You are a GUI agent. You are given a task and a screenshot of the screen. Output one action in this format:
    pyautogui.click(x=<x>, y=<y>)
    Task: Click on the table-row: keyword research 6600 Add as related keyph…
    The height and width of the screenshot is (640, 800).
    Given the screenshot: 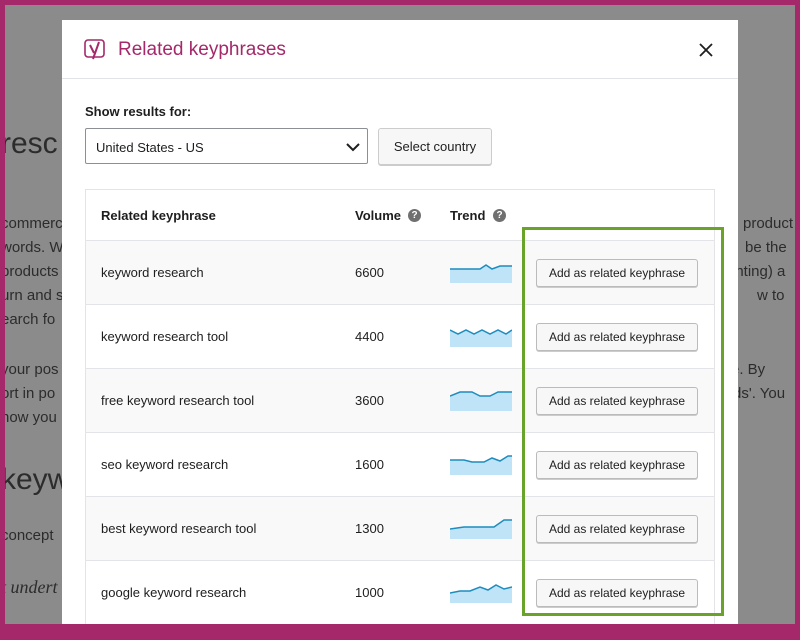 What is the action you would take?
    pyautogui.click(x=400, y=272)
    